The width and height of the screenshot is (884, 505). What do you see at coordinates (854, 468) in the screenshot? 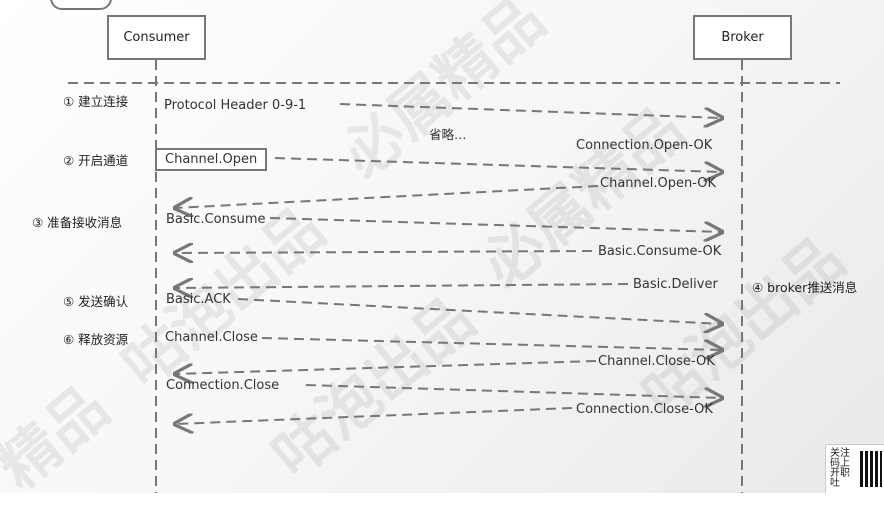
I see `qr-code: 关注码上开职吐` at bounding box center [854, 468].